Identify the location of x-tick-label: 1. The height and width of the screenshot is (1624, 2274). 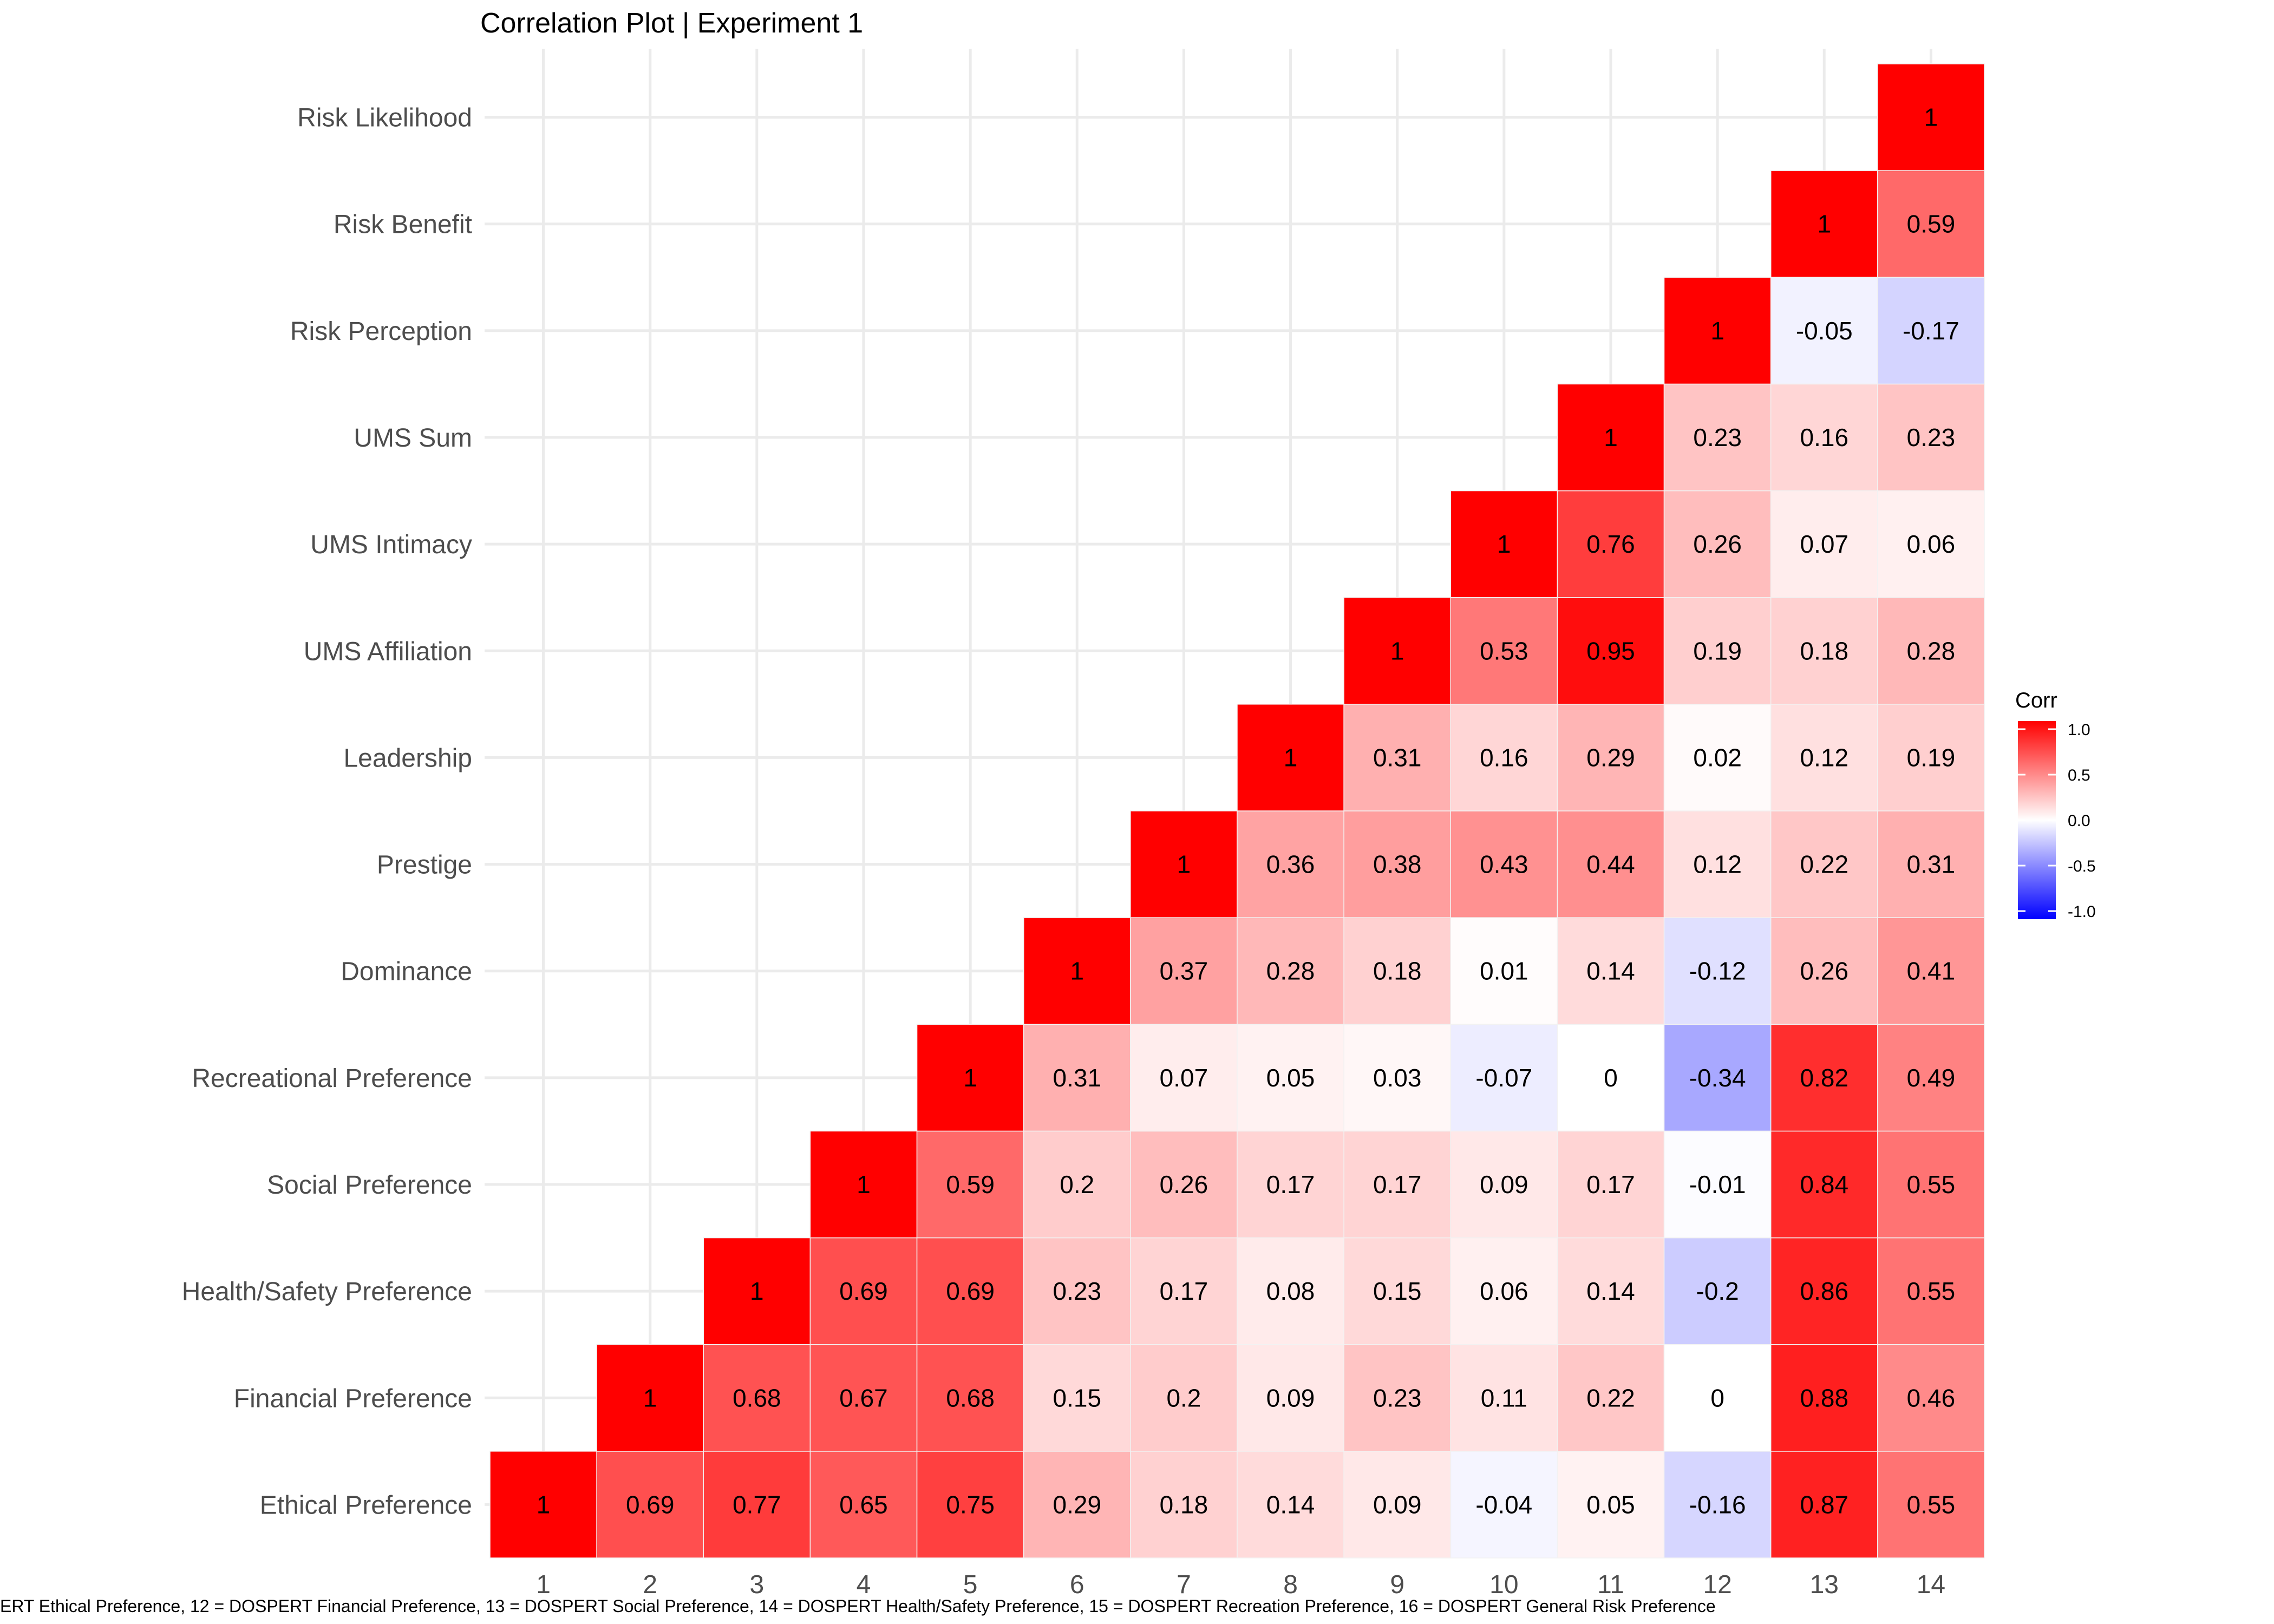
(544, 1584).